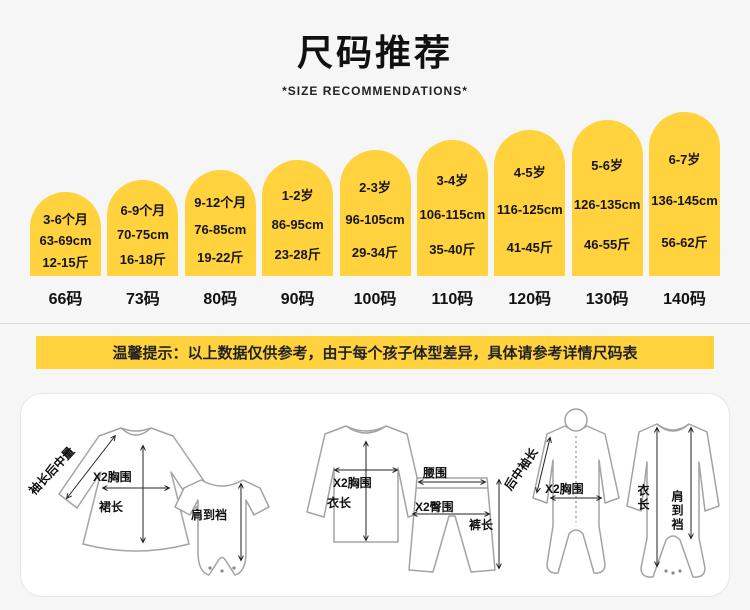 This screenshot has height=610, width=750. I want to click on size-column: 5-6岁 126-135cm 46-55斤 130码, so click(607, 214).